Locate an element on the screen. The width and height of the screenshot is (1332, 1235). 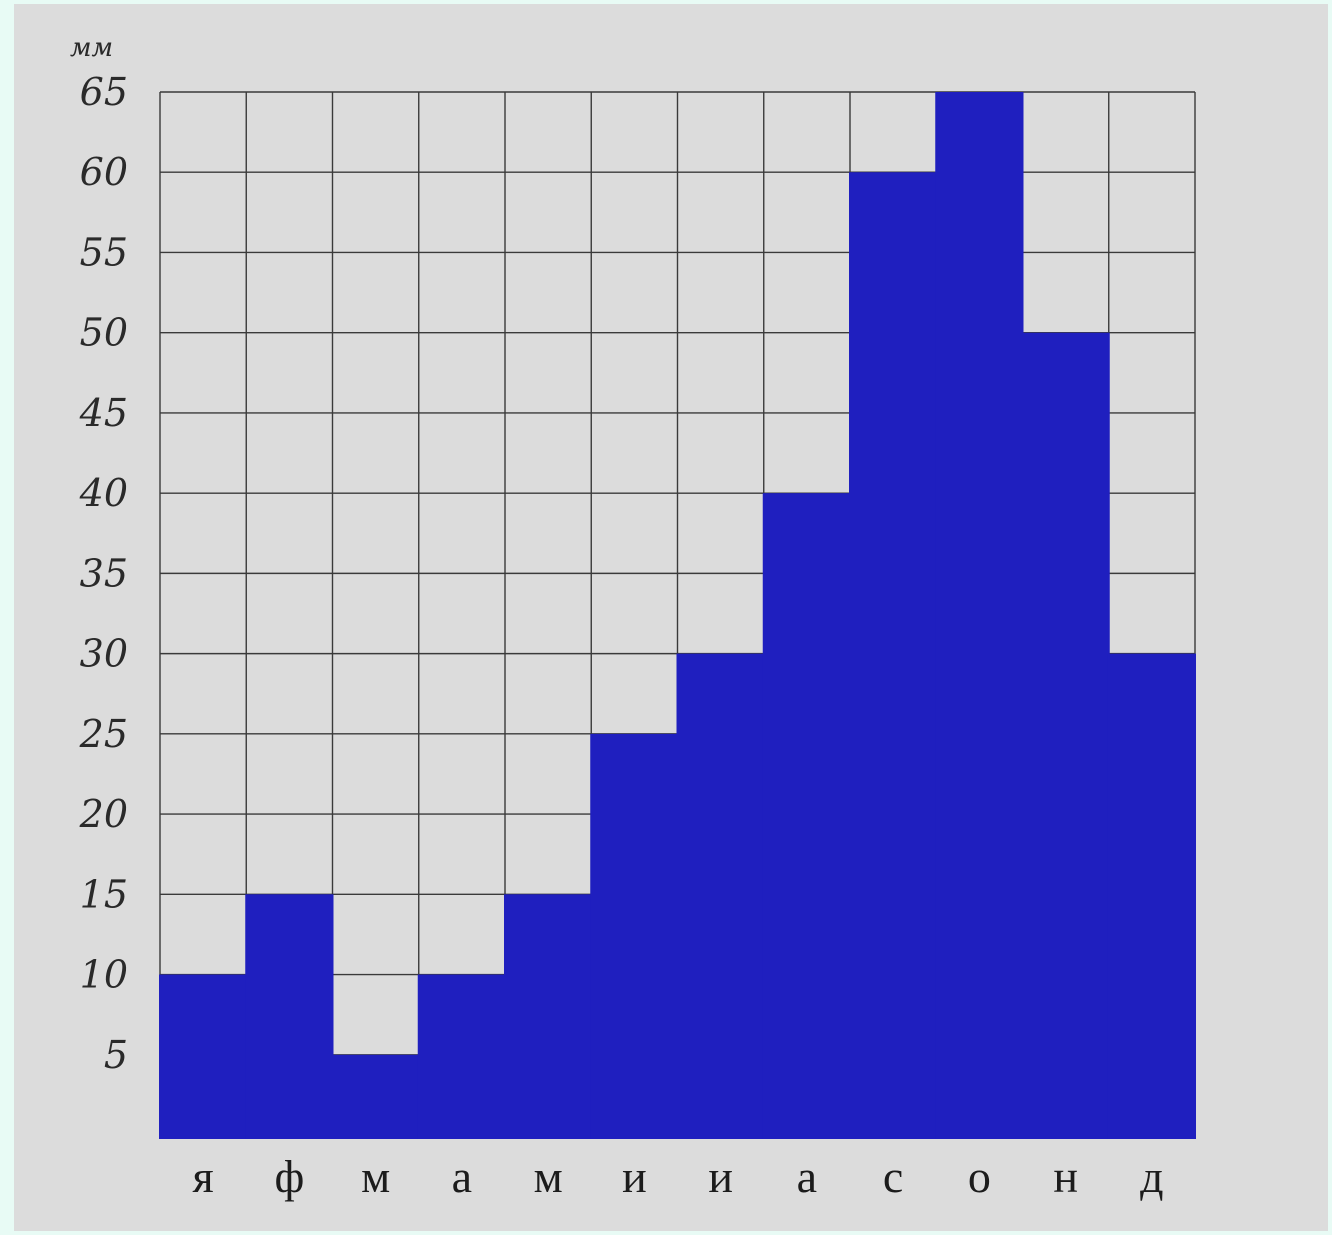
y-tick-label: 25 is located at coordinates (103, 734).